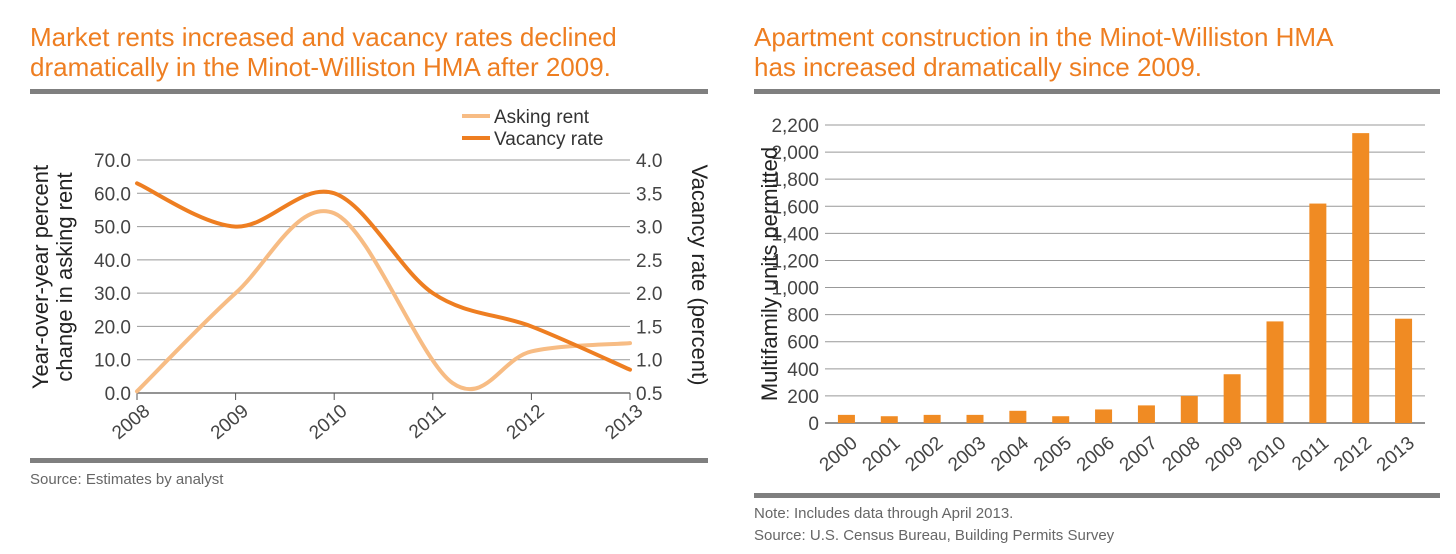 The height and width of the screenshot is (554, 1456). What do you see at coordinates (112, 361) in the screenshot?
I see `left-y-tick-label: 10.0` at bounding box center [112, 361].